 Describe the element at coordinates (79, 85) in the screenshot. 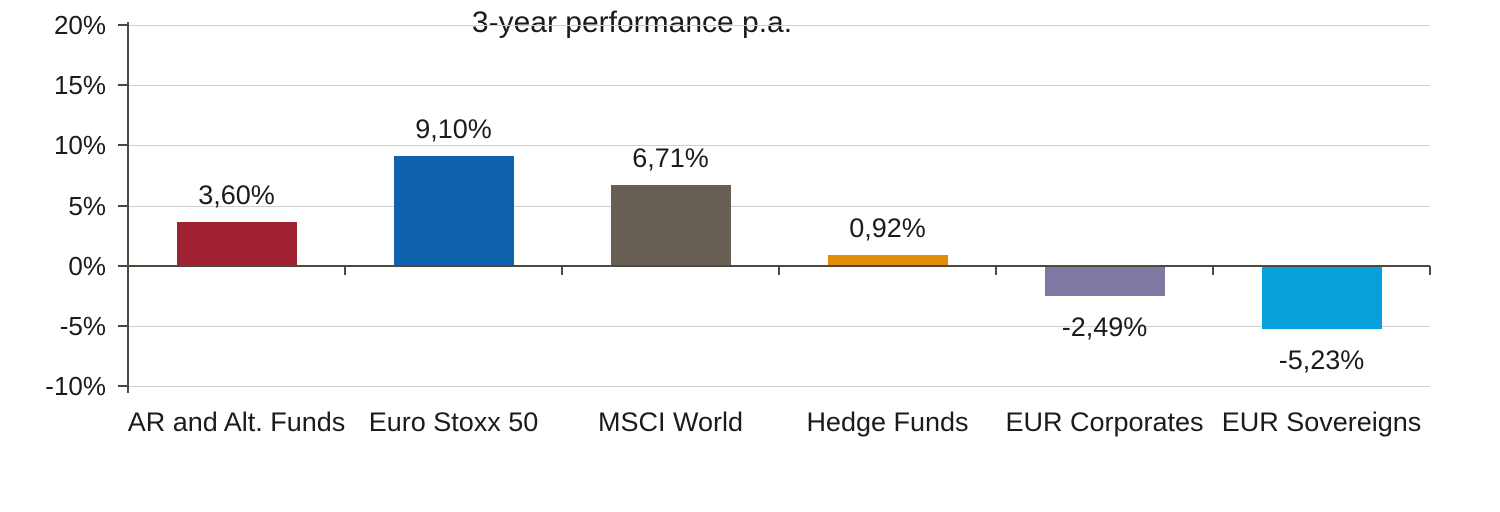

I see `y-axis-tick-label: 15%` at that location.